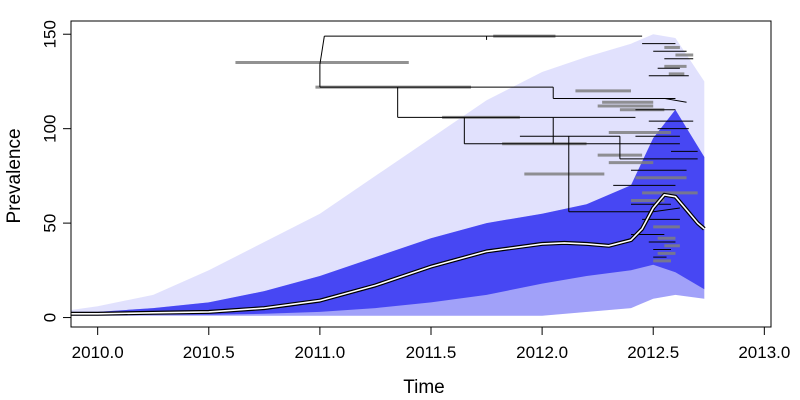 Image resolution: width=800 pixels, height=400 pixels. Describe the element at coordinates (764, 352) in the screenshot. I see `x-tick-label: 2013.0` at that location.